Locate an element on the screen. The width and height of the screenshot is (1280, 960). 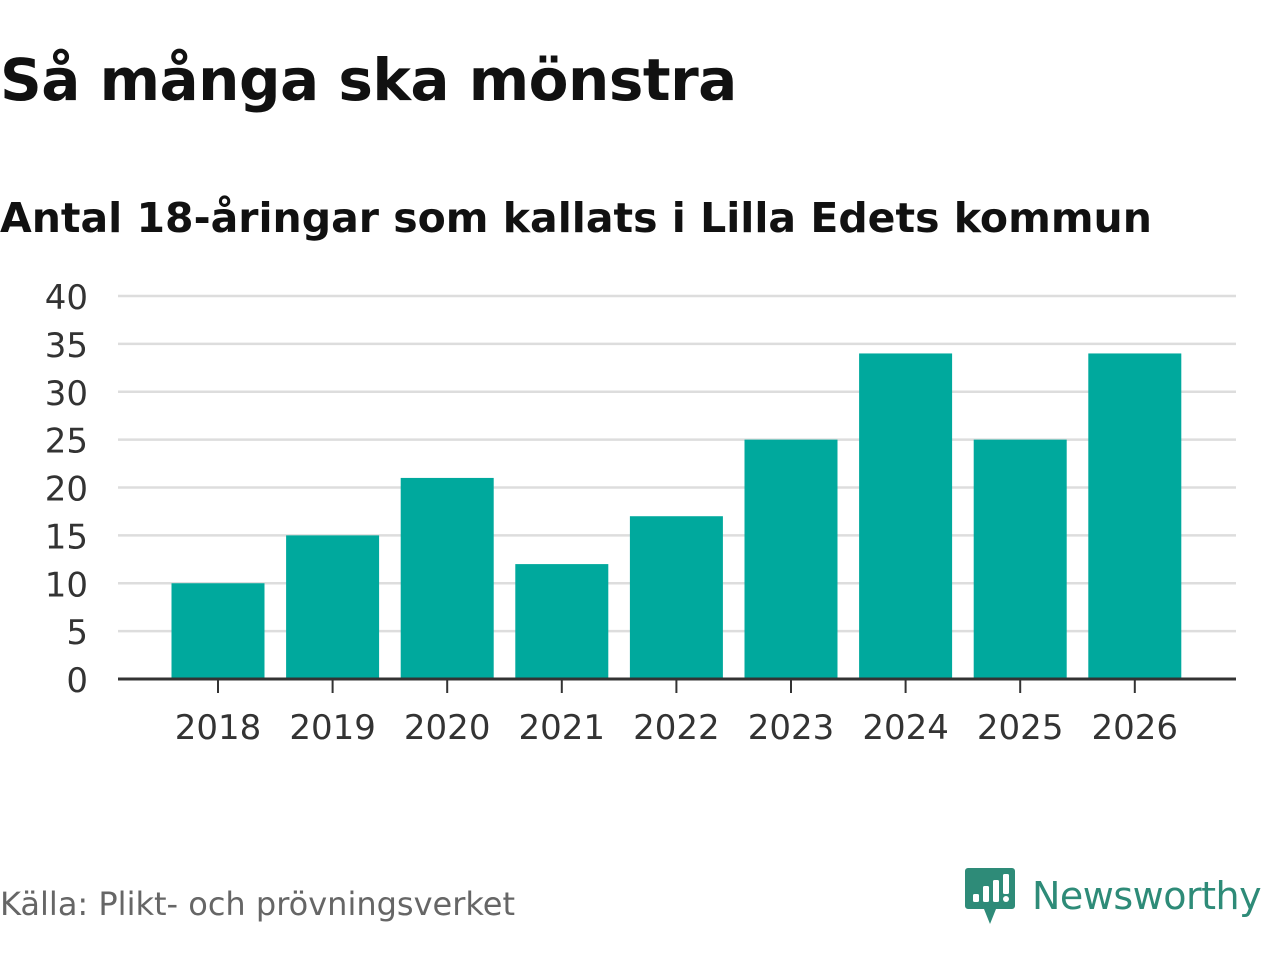
x-tick-label: 2024 is located at coordinates (905, 728).